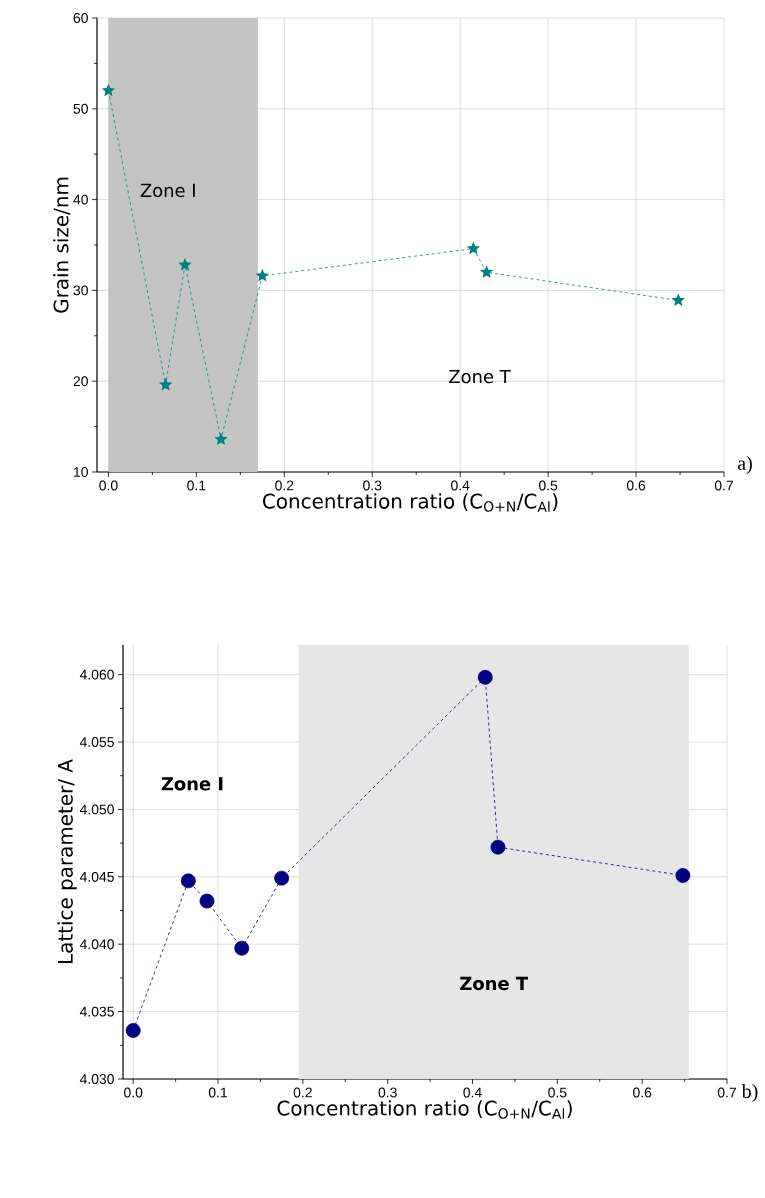  I want to click on annotation: Zone I, so click(192, 784).